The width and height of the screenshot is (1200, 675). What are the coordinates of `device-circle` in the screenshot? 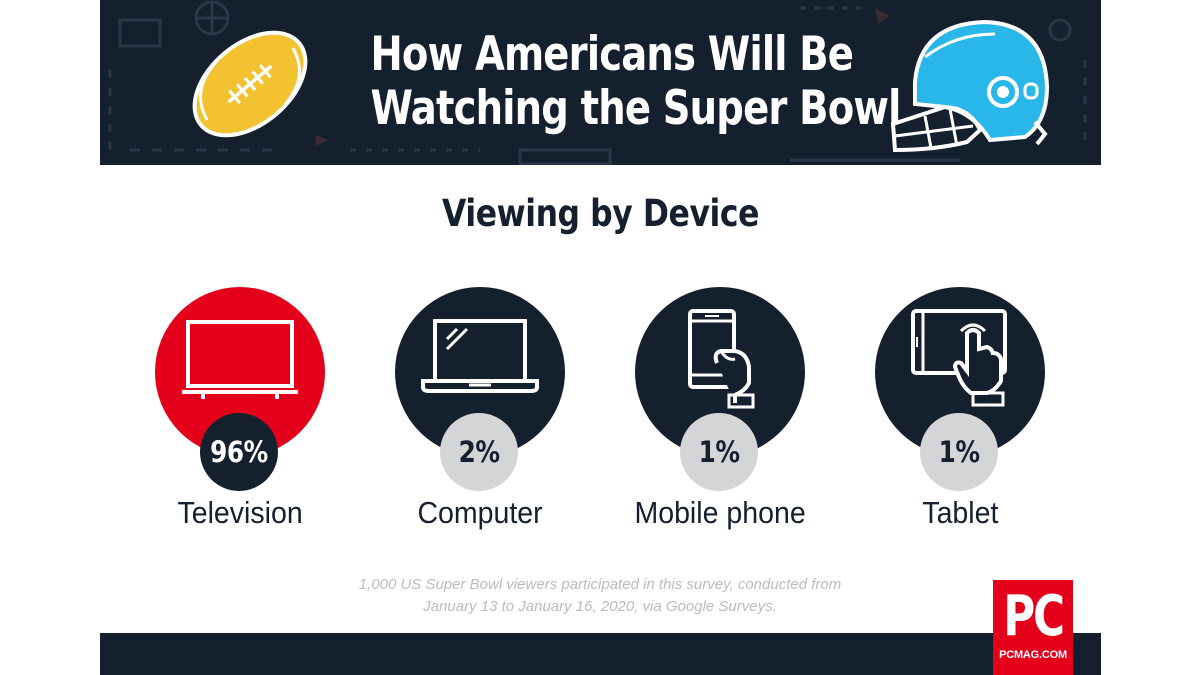 It's located at (960, 372).